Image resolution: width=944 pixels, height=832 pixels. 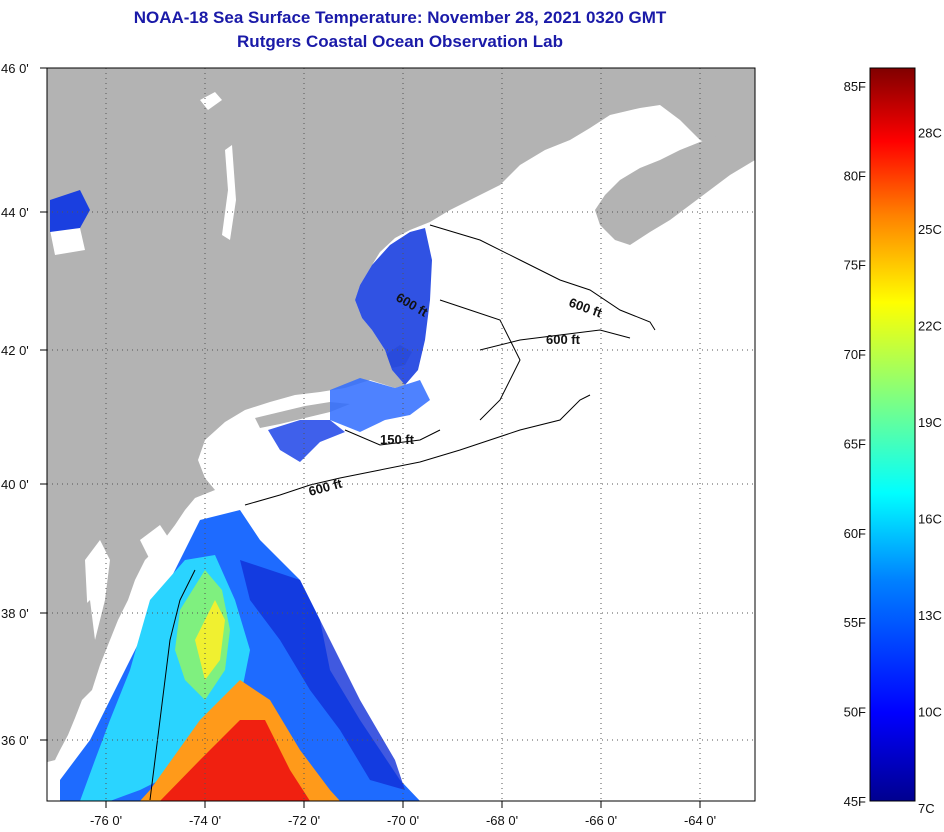 I want to click on lat-label: 44 0', so click(x=15, y=212).